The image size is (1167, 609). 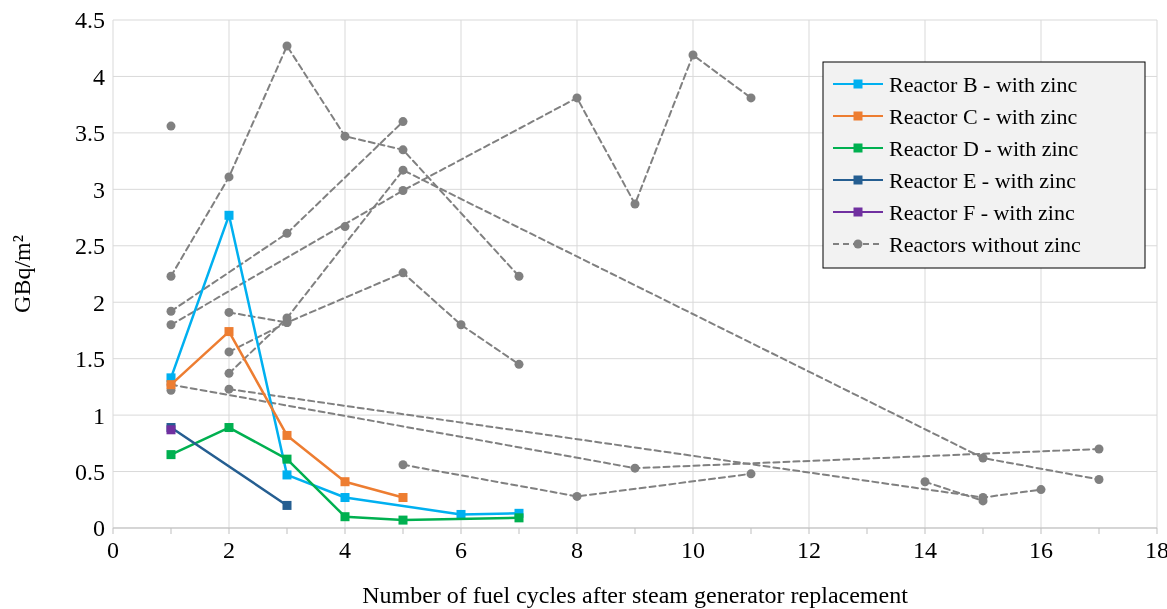 What do you see at coordinates (984, 148) in the screenshot?
I see `legend-label: Reactor D - with zinc` at bounding box center [984, 148].